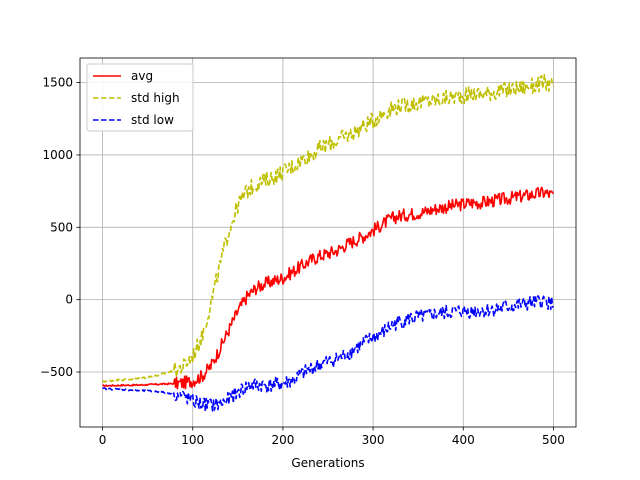 The height and width of the screenshot is (480, 640). I want to click on y-tick-label: 500, so click(61, 227).